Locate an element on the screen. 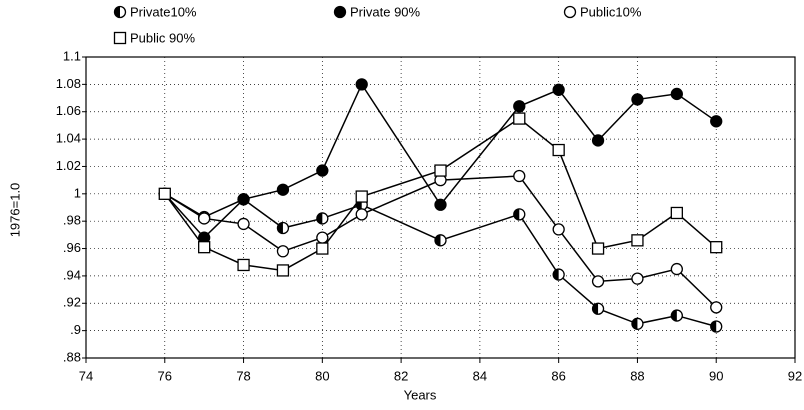 The image size is (804, 410). x-tick-label: 74 is located at coordinates (86, 375).